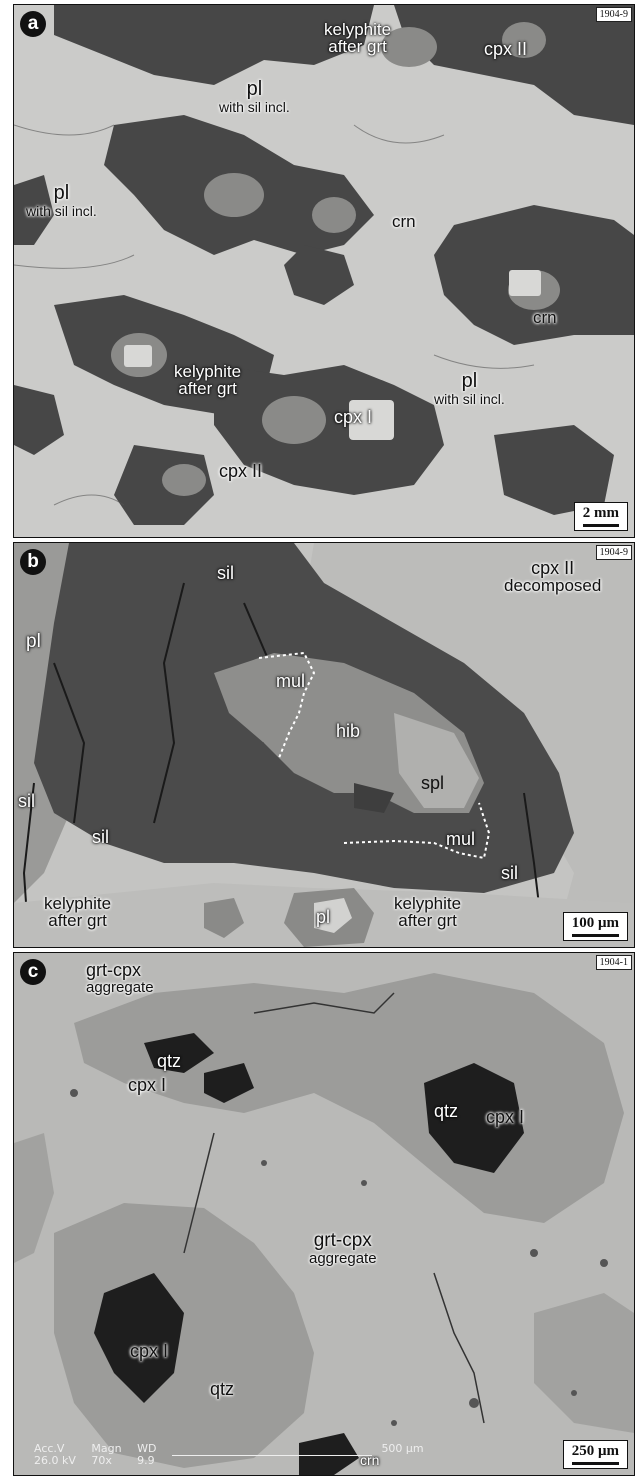  Describe the element at coordinates (600, 516) in the screenshot. I see `scale-bar: 2 mm` at that location.